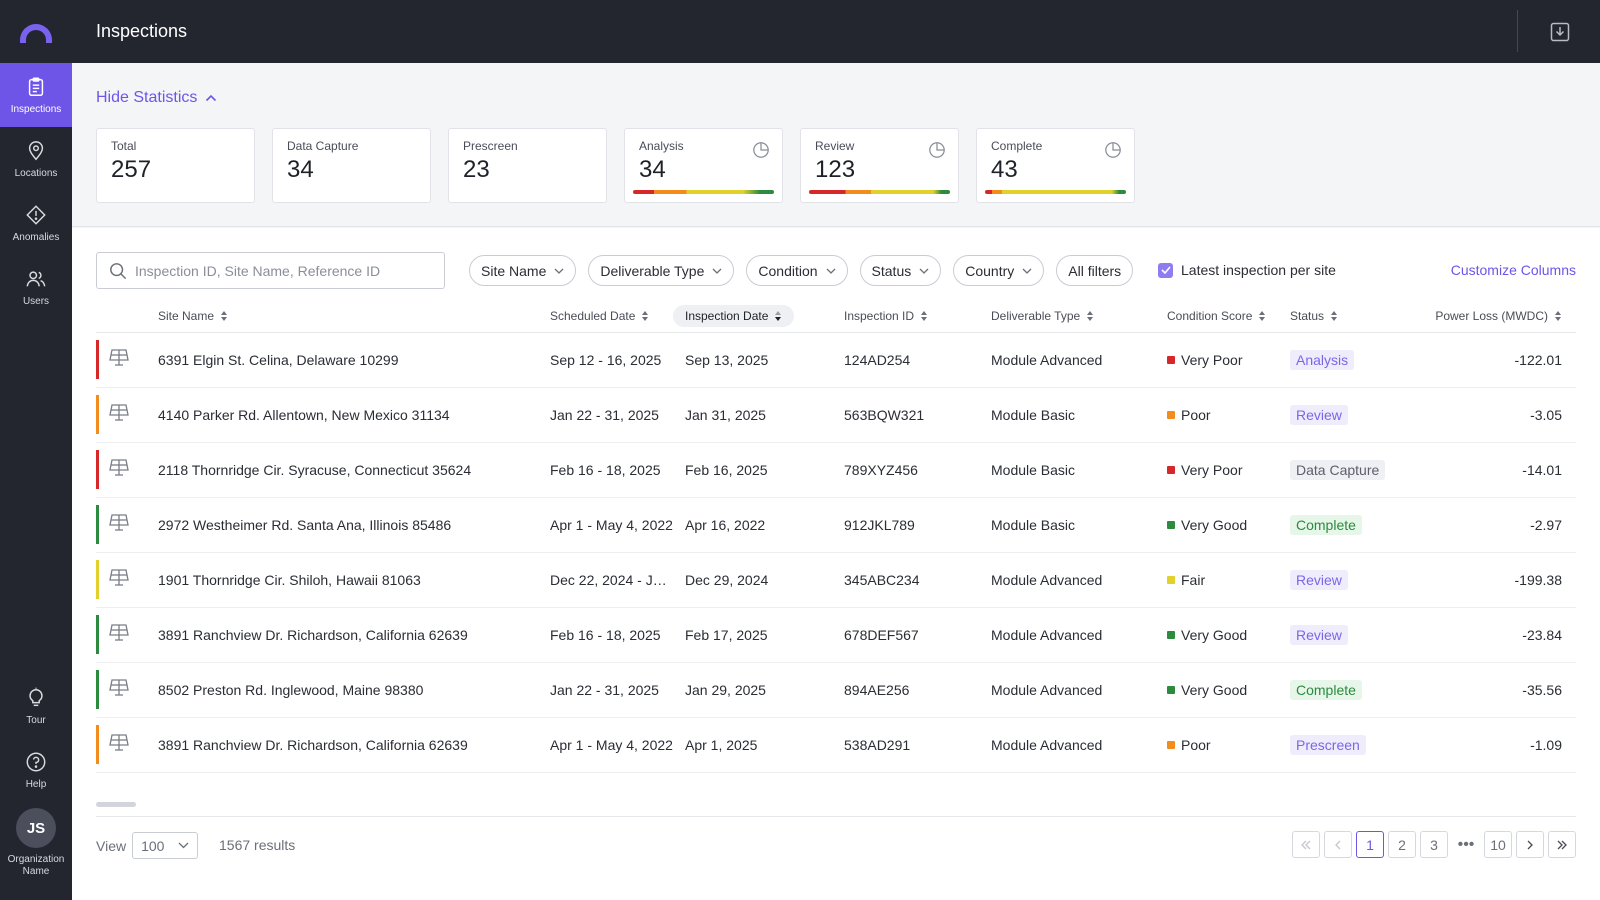 This screenshot has width=1600, height=900. Describe the element at coordinates (1079, 316) in the screenshot. I see `col-deliverable-type: Deliverable Type` at that location.